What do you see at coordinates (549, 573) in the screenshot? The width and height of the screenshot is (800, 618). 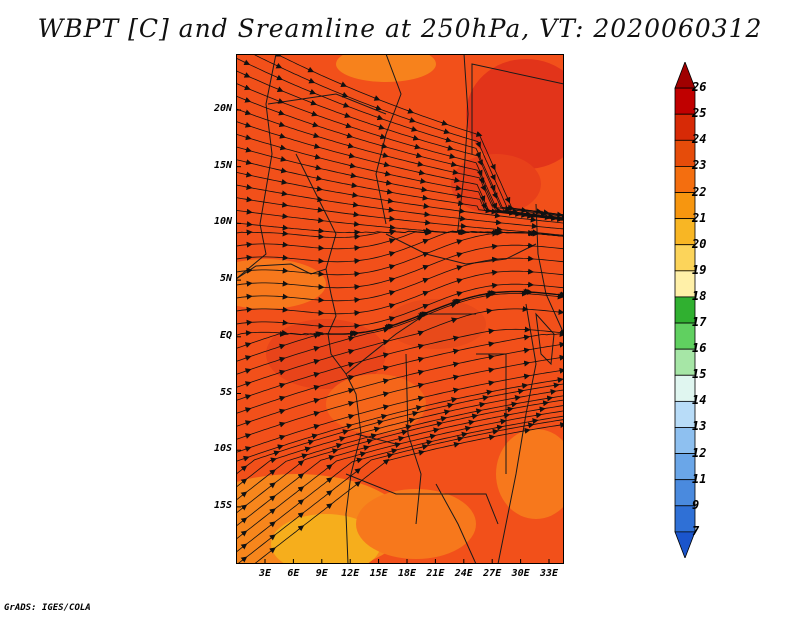 I see `x-axis-label: 33E` at bounding box center [549, 573].